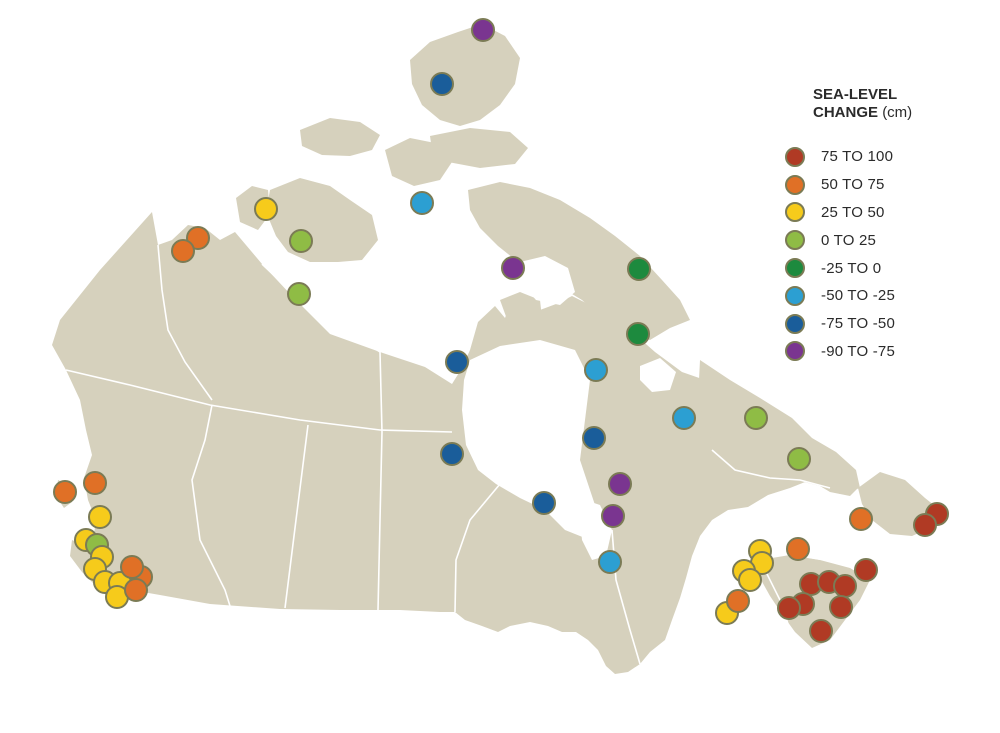 Image resolution: width=1000 pixels, height=733 pixels. What do you see at coordinates (477, 548) in the screenshot?
I see `border-manitoba-ontario` at bounding box center [477, 548].